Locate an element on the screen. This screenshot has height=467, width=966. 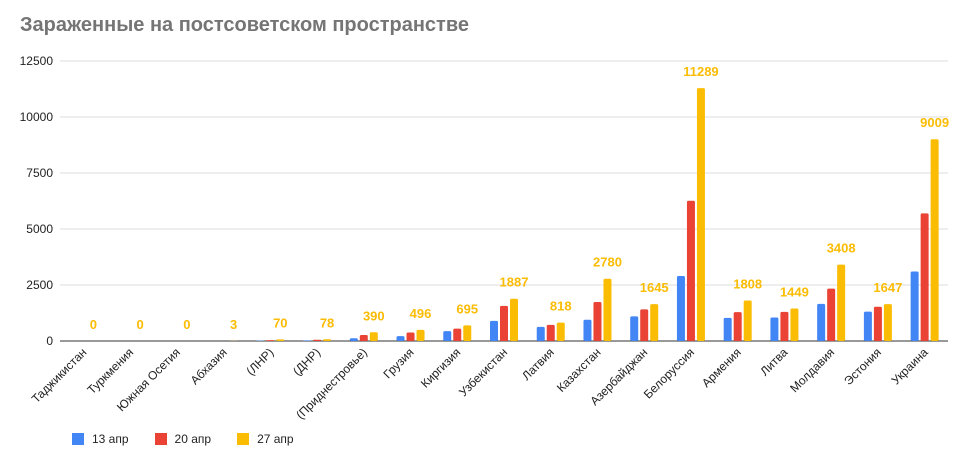
legend-label-0: 13 апр is located at coordinates (110, 439).